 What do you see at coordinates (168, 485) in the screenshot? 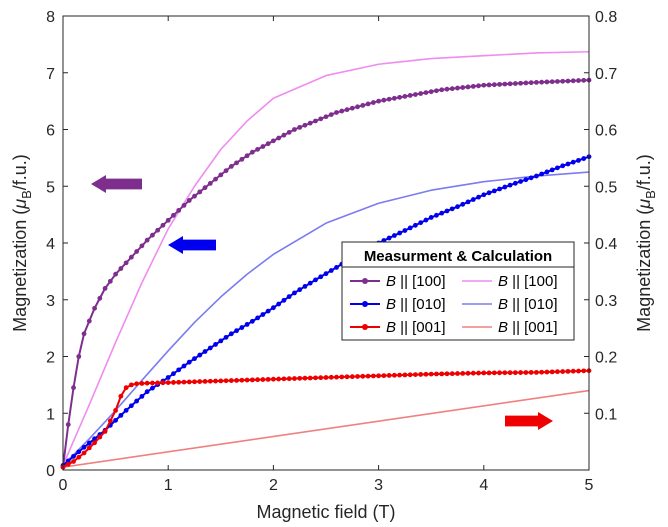
I see `x-tick-label: 1` at bounding box center [168, 485].